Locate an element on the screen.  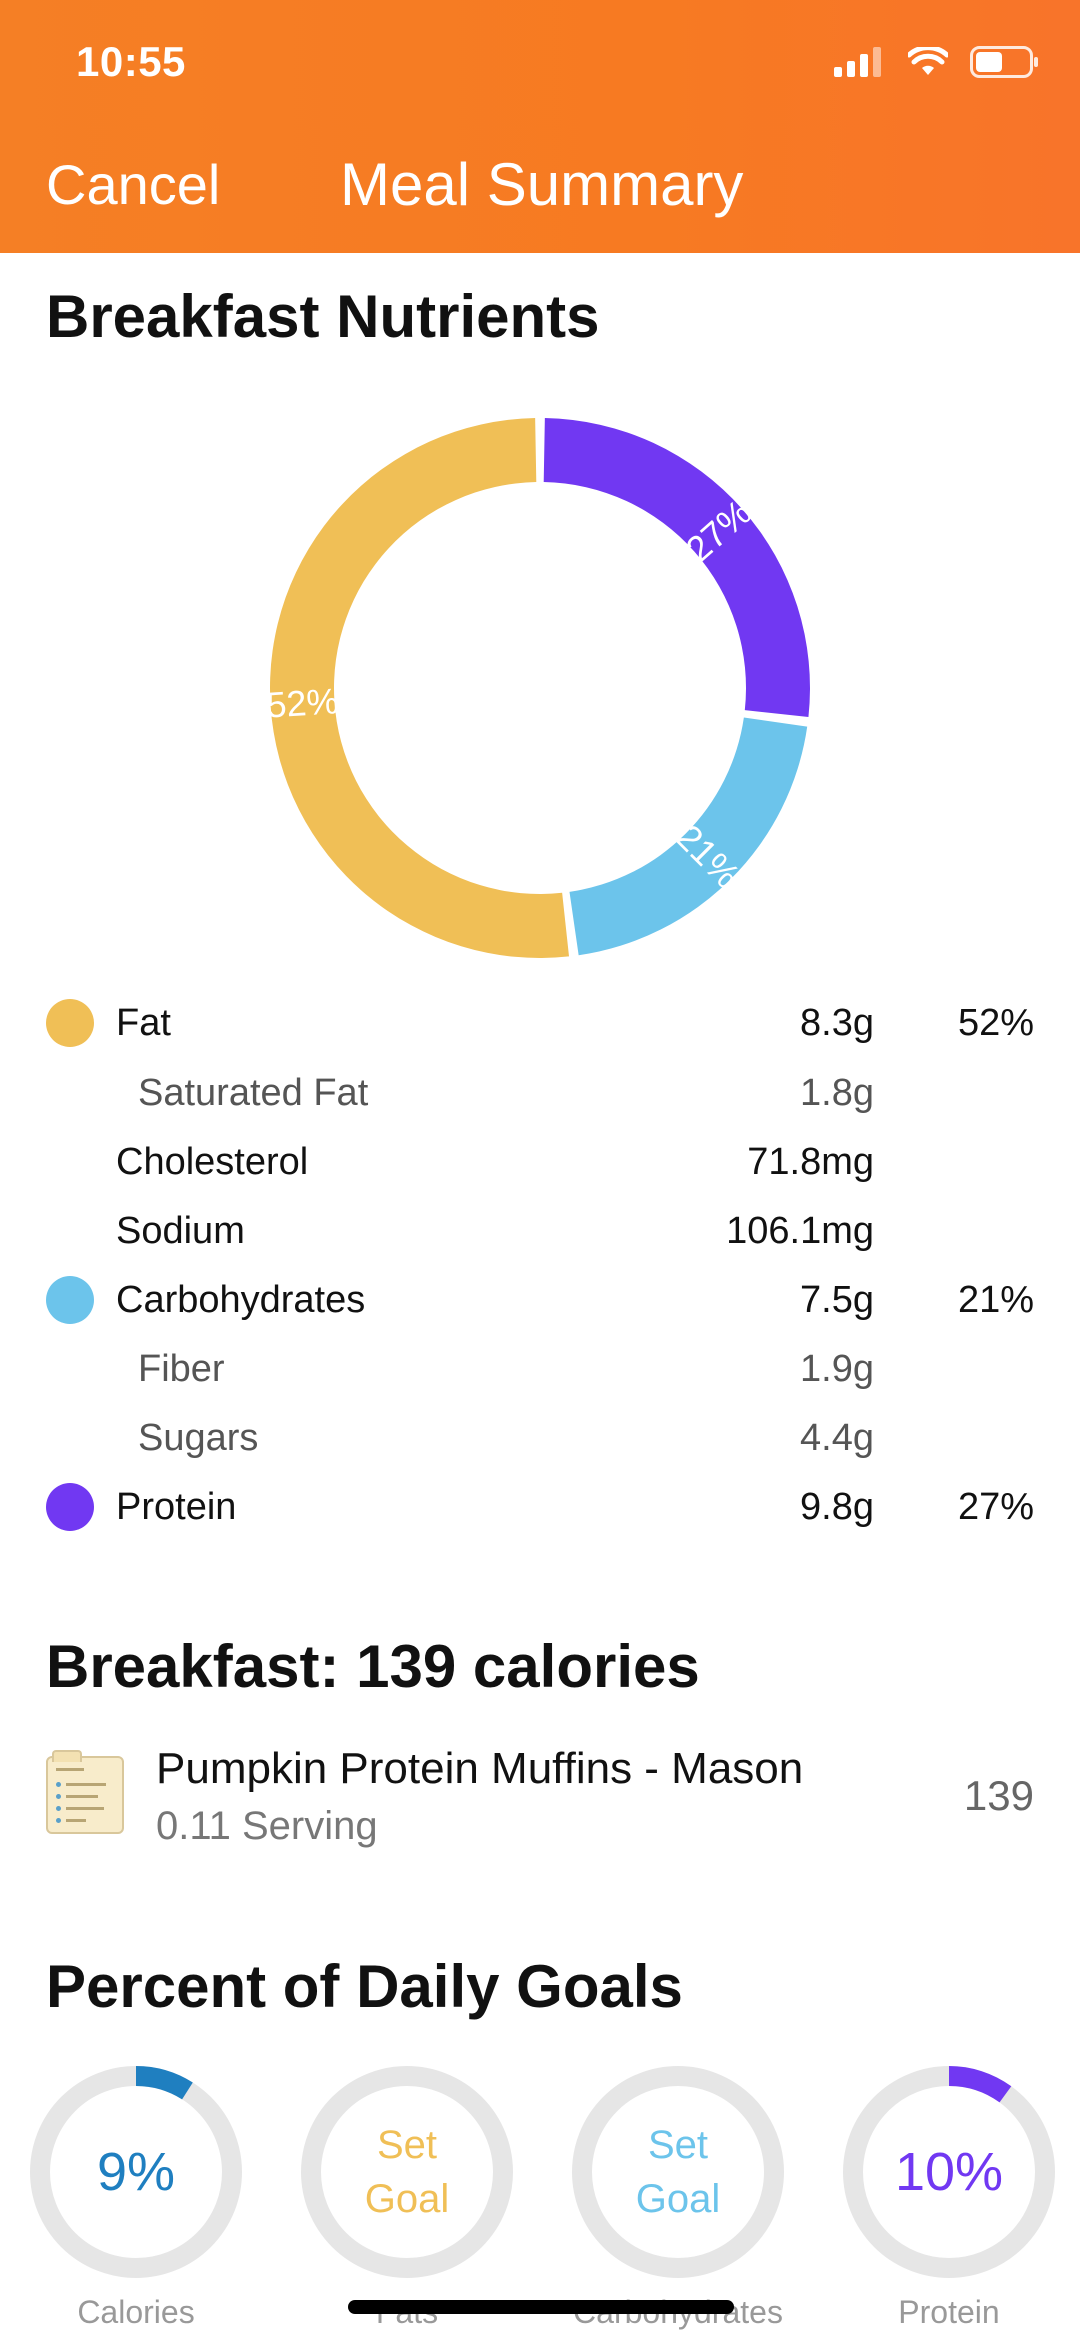
food-calories: 139 is located at coordinates (998, 1795).